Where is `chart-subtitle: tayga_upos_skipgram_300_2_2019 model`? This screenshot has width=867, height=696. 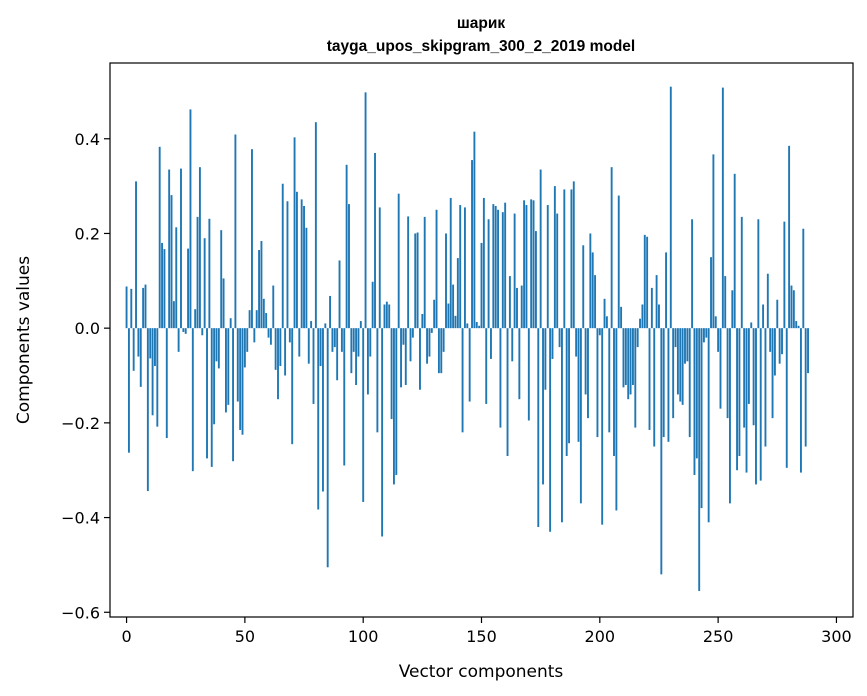 chart-subtitle: tayga_upos_skipgram_300_2_2019 model is located at coordinates (481, 46).